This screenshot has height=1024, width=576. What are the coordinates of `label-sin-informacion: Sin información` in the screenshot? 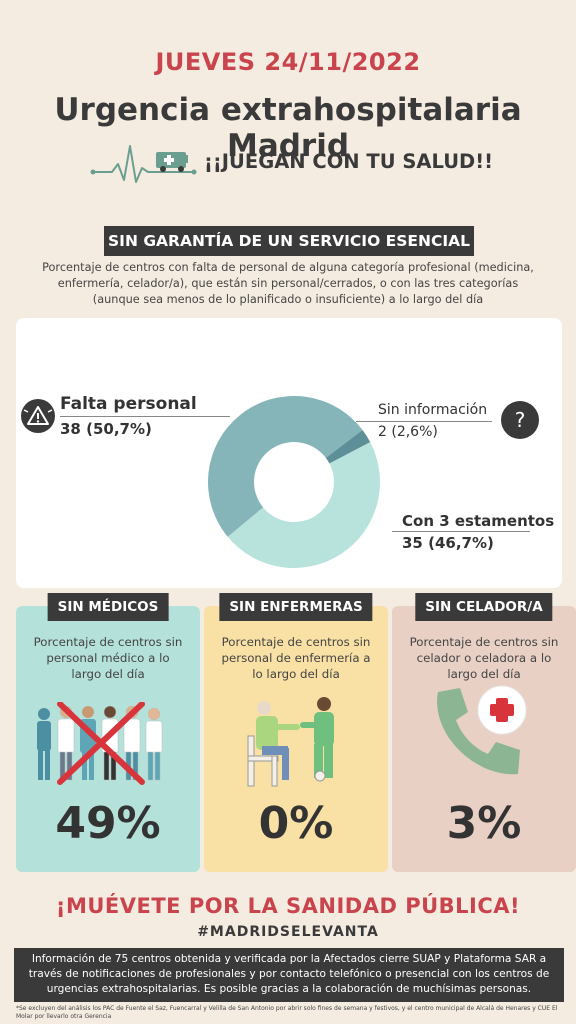 It's located at (433, 410).